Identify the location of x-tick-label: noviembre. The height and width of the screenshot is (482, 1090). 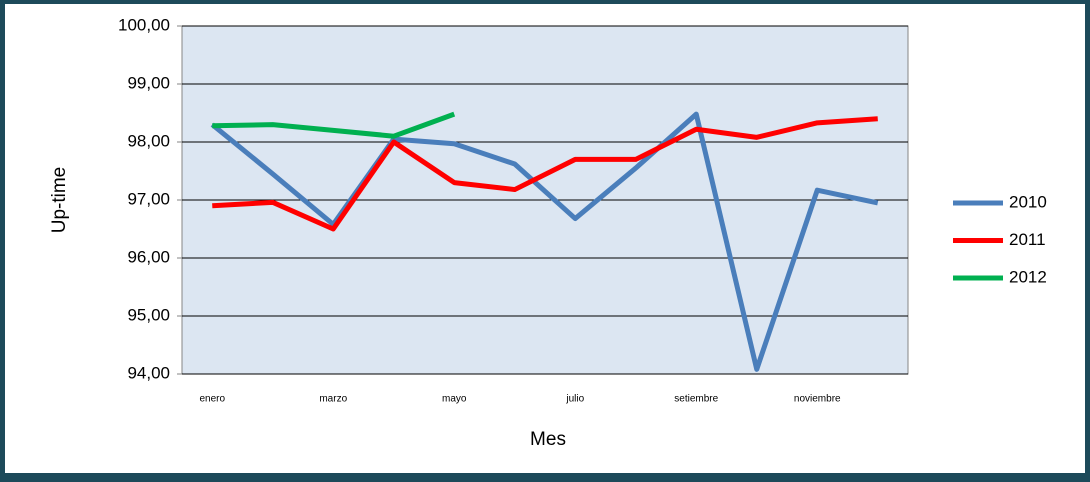
(817, 399).